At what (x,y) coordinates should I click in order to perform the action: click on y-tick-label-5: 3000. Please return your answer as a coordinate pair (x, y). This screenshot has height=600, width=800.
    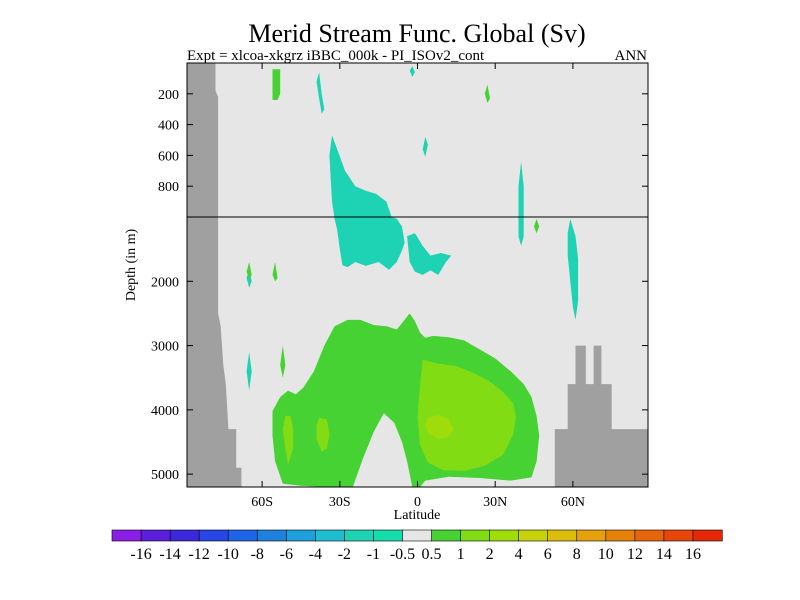
    Looking at the image, I should click on (165, 347).